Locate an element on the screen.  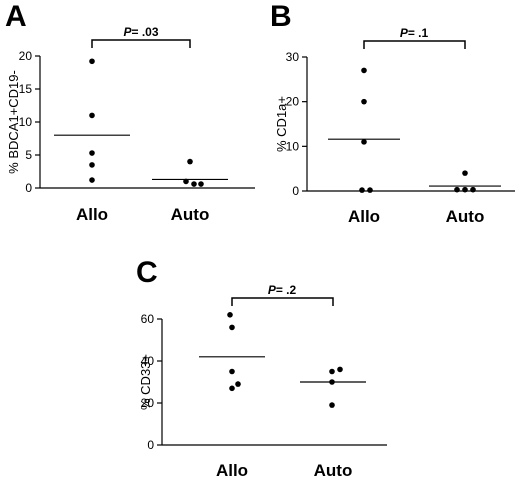
y-tick-label: 40 is located at coordinates (148, 361).